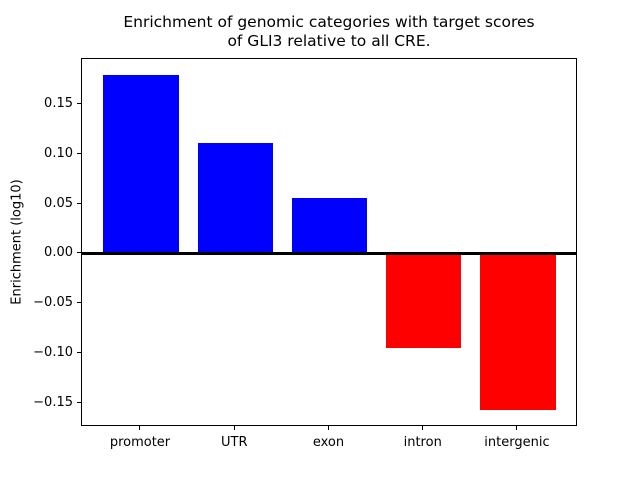 Image resolution: width=640 pixels, height=480 pixels. Describe the element at coordinates (517, 442) in the screenshot. I see `x-tick-label-intergenic: intergenic` at that location.